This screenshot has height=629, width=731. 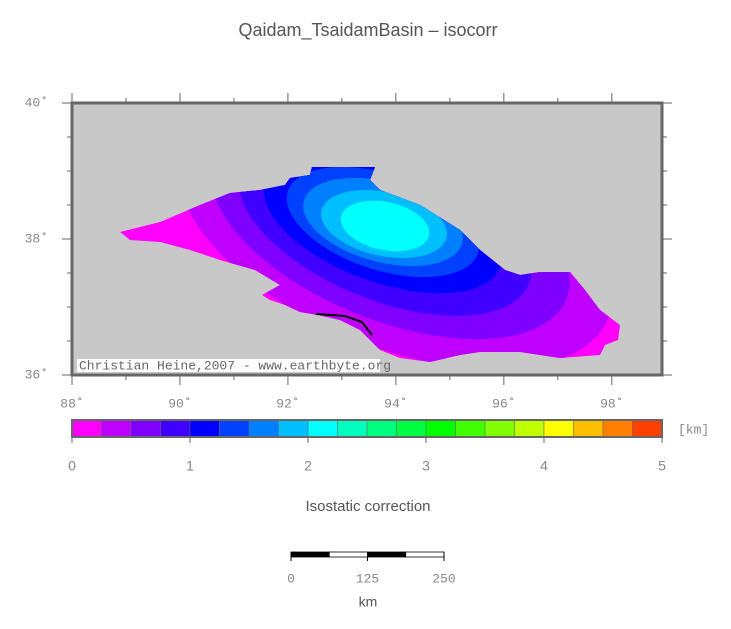 What do you see at coordinates (72, 466) in the screenshot?
I see `colorbar-tick-label: 0` at bounding box center [72, 466].